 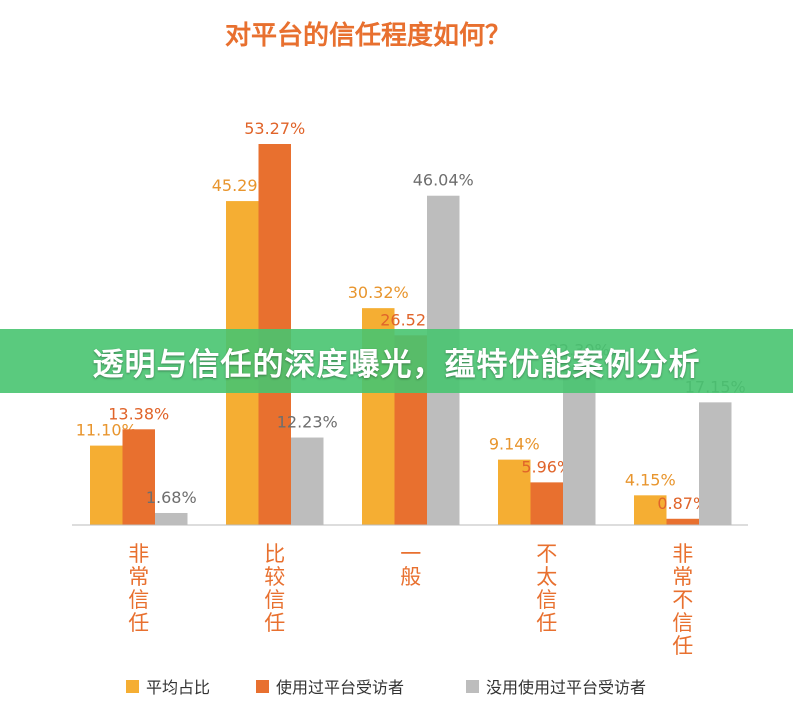 What do you see at coordinates (650, 479) in the screenshot?
I see `data-label-5-1: 4.15%` at bounding box center [650, 479].